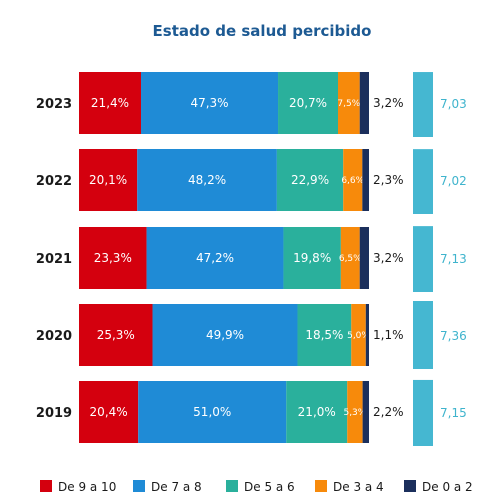 This screenshot has height=500, width=500. What do you see at coordinates (87, 487) in the screenshot?
I see `legend-label-1: De 9 a 10` at bounding box center [87, 487].